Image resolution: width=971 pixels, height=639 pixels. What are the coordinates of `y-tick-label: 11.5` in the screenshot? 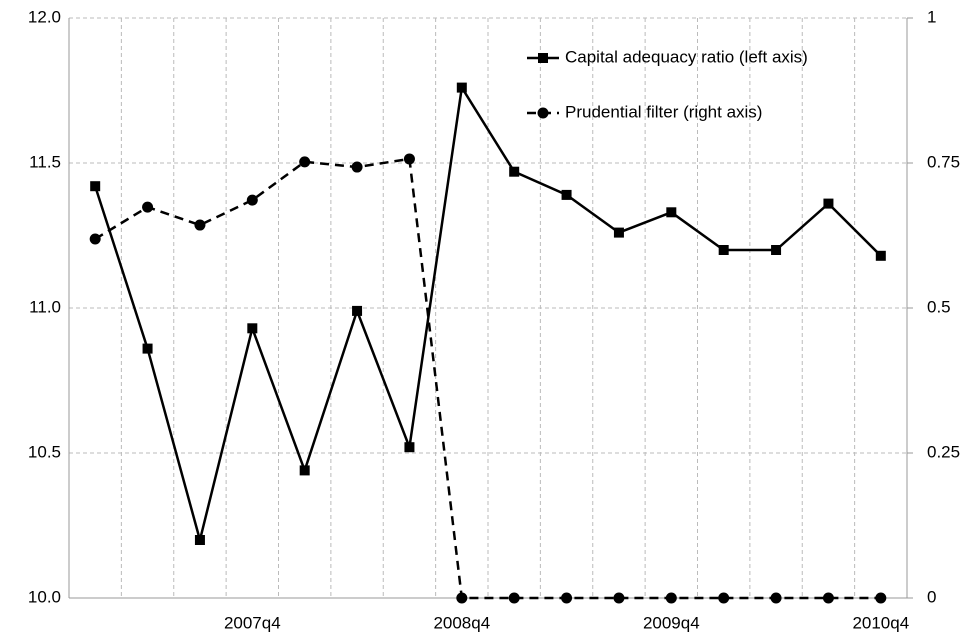 It's located at (45, 161).